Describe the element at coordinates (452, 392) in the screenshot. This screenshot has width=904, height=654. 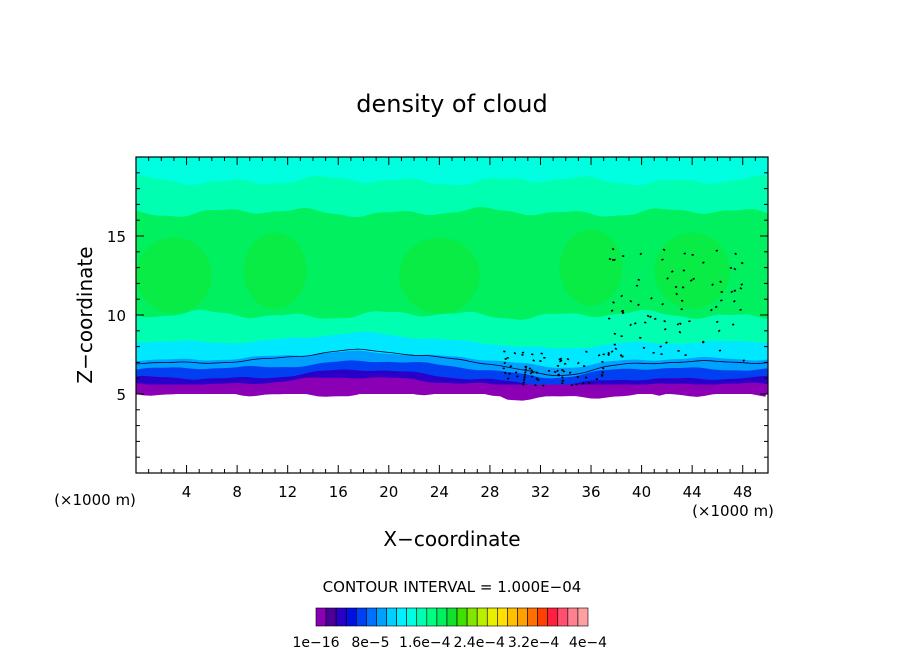
I see `cloud-base-edge` at that location.